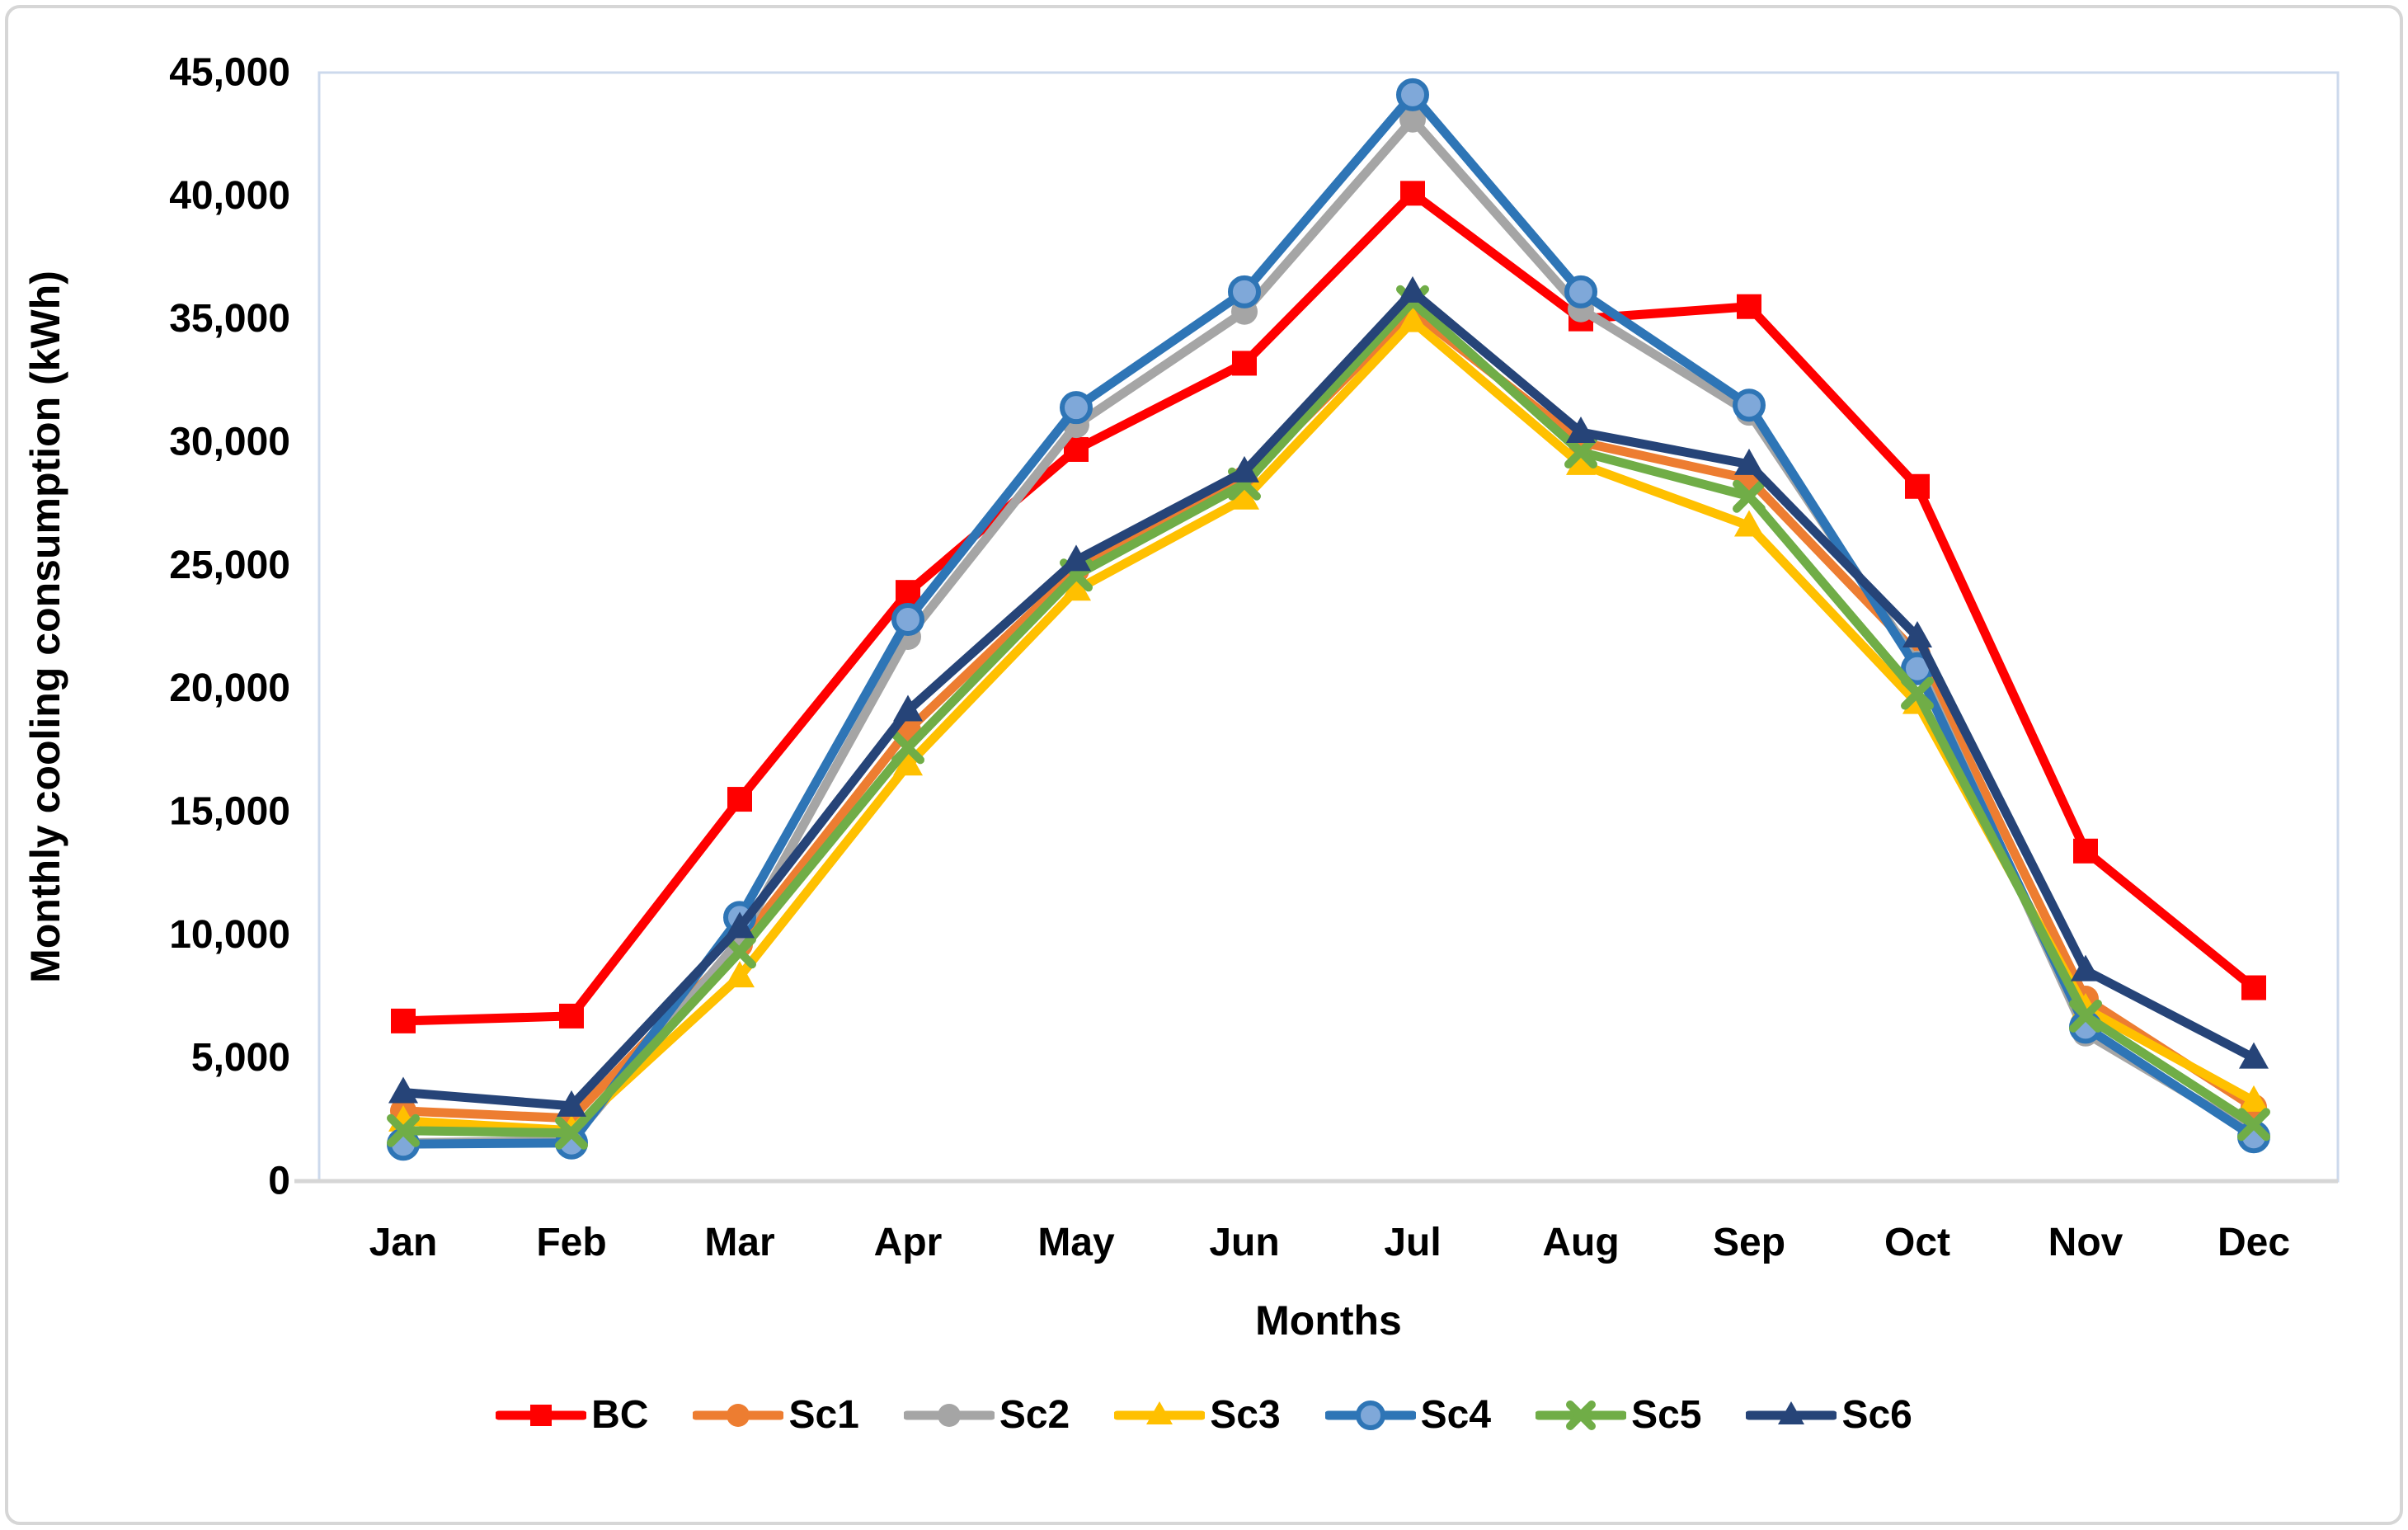 The height and width of the screenshot is (1530, 2408). I want to click on legend-item-Sc2: Sc2, so click(987, 1415).